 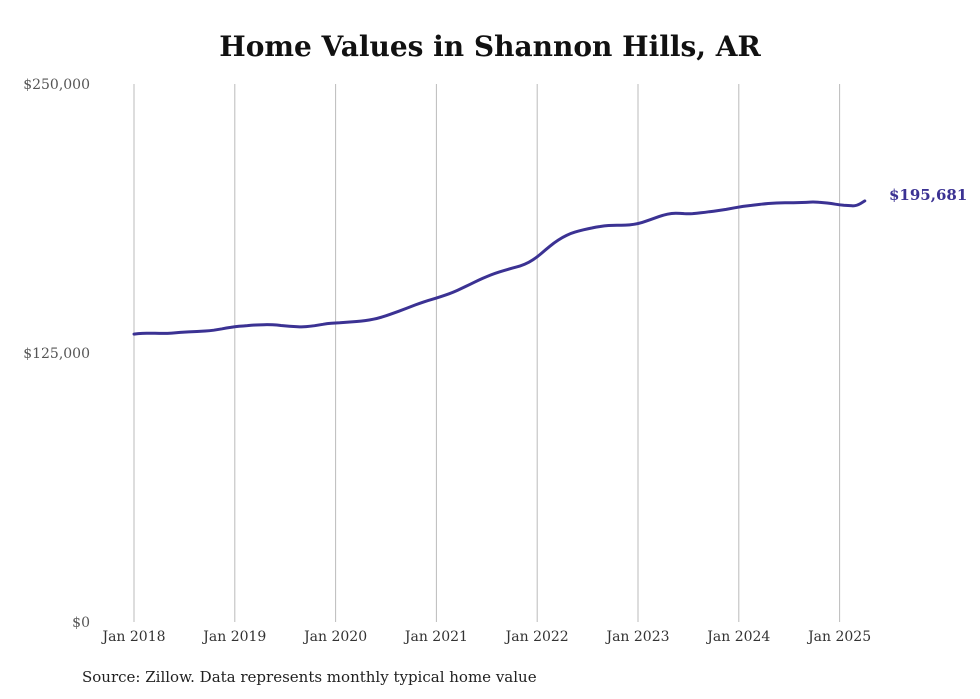 I want to click on series-line, so click(x=499, y=267).